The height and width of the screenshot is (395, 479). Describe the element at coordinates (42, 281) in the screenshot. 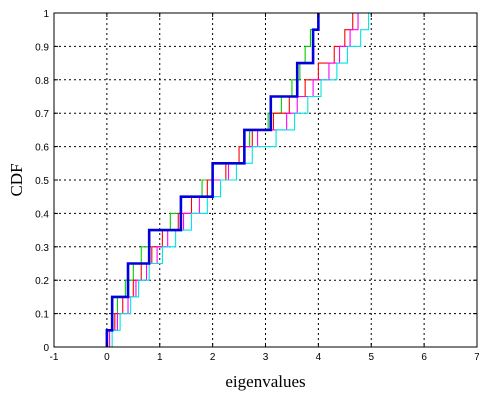

I see `y-tick-label: 0.2` at that location.